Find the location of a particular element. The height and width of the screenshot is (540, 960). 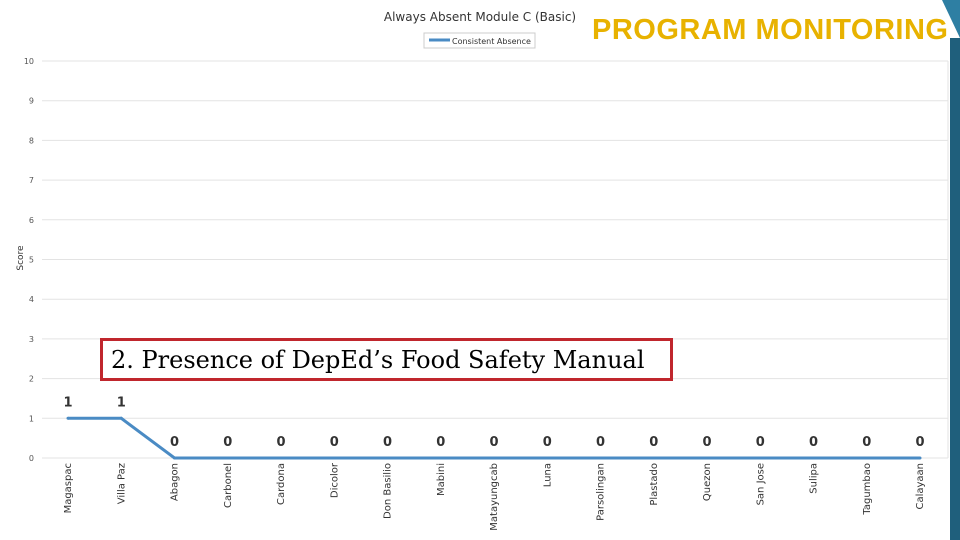

x-tick-label: Don Basilio is located at coordinates (388, 491).